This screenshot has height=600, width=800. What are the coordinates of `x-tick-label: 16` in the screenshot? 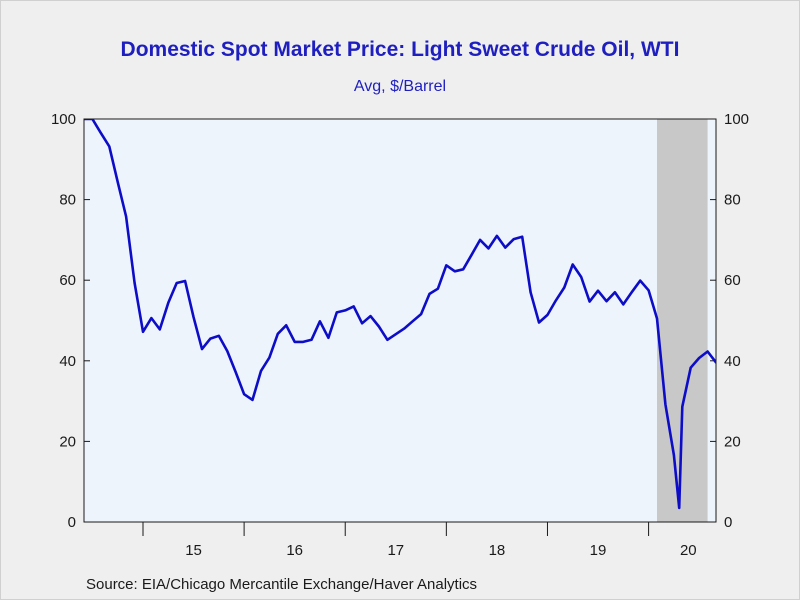 It's located at (294, 550).